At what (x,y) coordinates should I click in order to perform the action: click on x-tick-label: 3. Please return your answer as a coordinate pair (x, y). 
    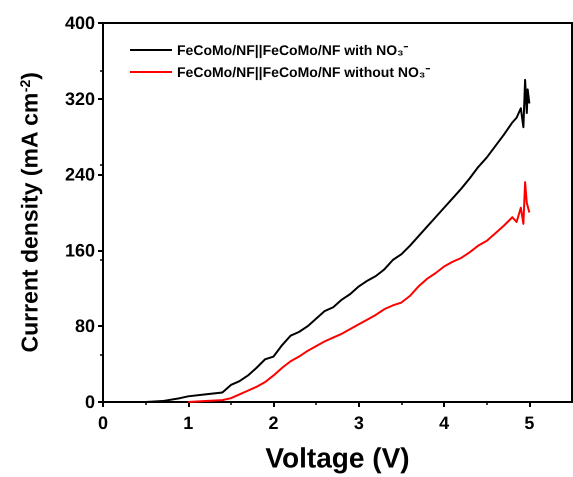
    Looking at the image, I should click on (359, 423).